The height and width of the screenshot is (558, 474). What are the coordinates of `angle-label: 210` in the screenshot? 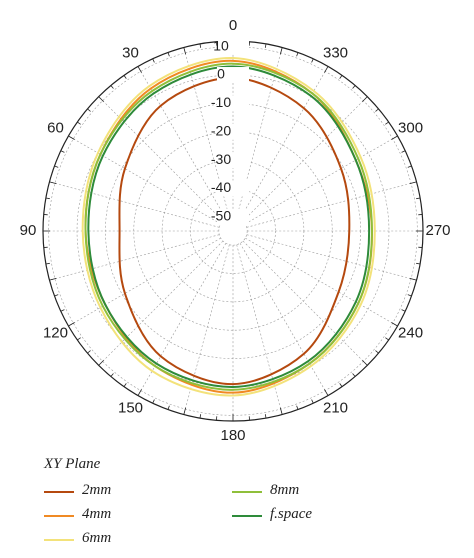 It's located at (335, 408).